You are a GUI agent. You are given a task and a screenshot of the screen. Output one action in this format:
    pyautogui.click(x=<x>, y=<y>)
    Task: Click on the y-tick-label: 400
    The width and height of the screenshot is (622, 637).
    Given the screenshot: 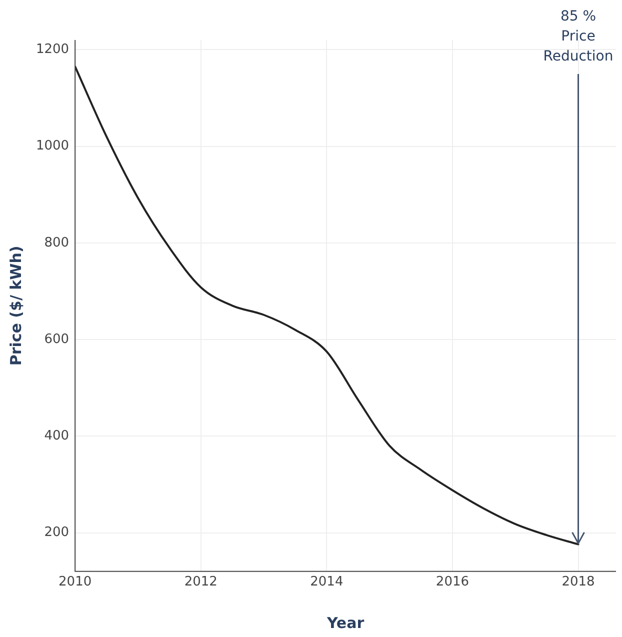 What is the action you would take?
    pyautogui.click(x=57, y=436)
    